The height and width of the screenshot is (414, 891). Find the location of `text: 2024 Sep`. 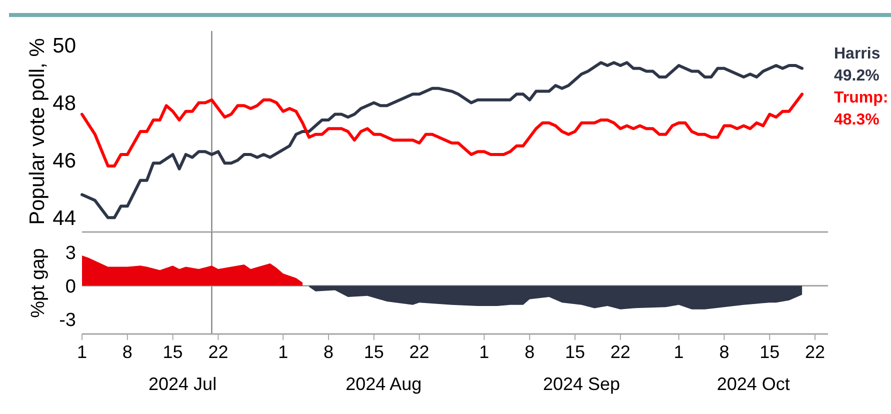

text: 2024 Sep is located at coordinates (581, 384).